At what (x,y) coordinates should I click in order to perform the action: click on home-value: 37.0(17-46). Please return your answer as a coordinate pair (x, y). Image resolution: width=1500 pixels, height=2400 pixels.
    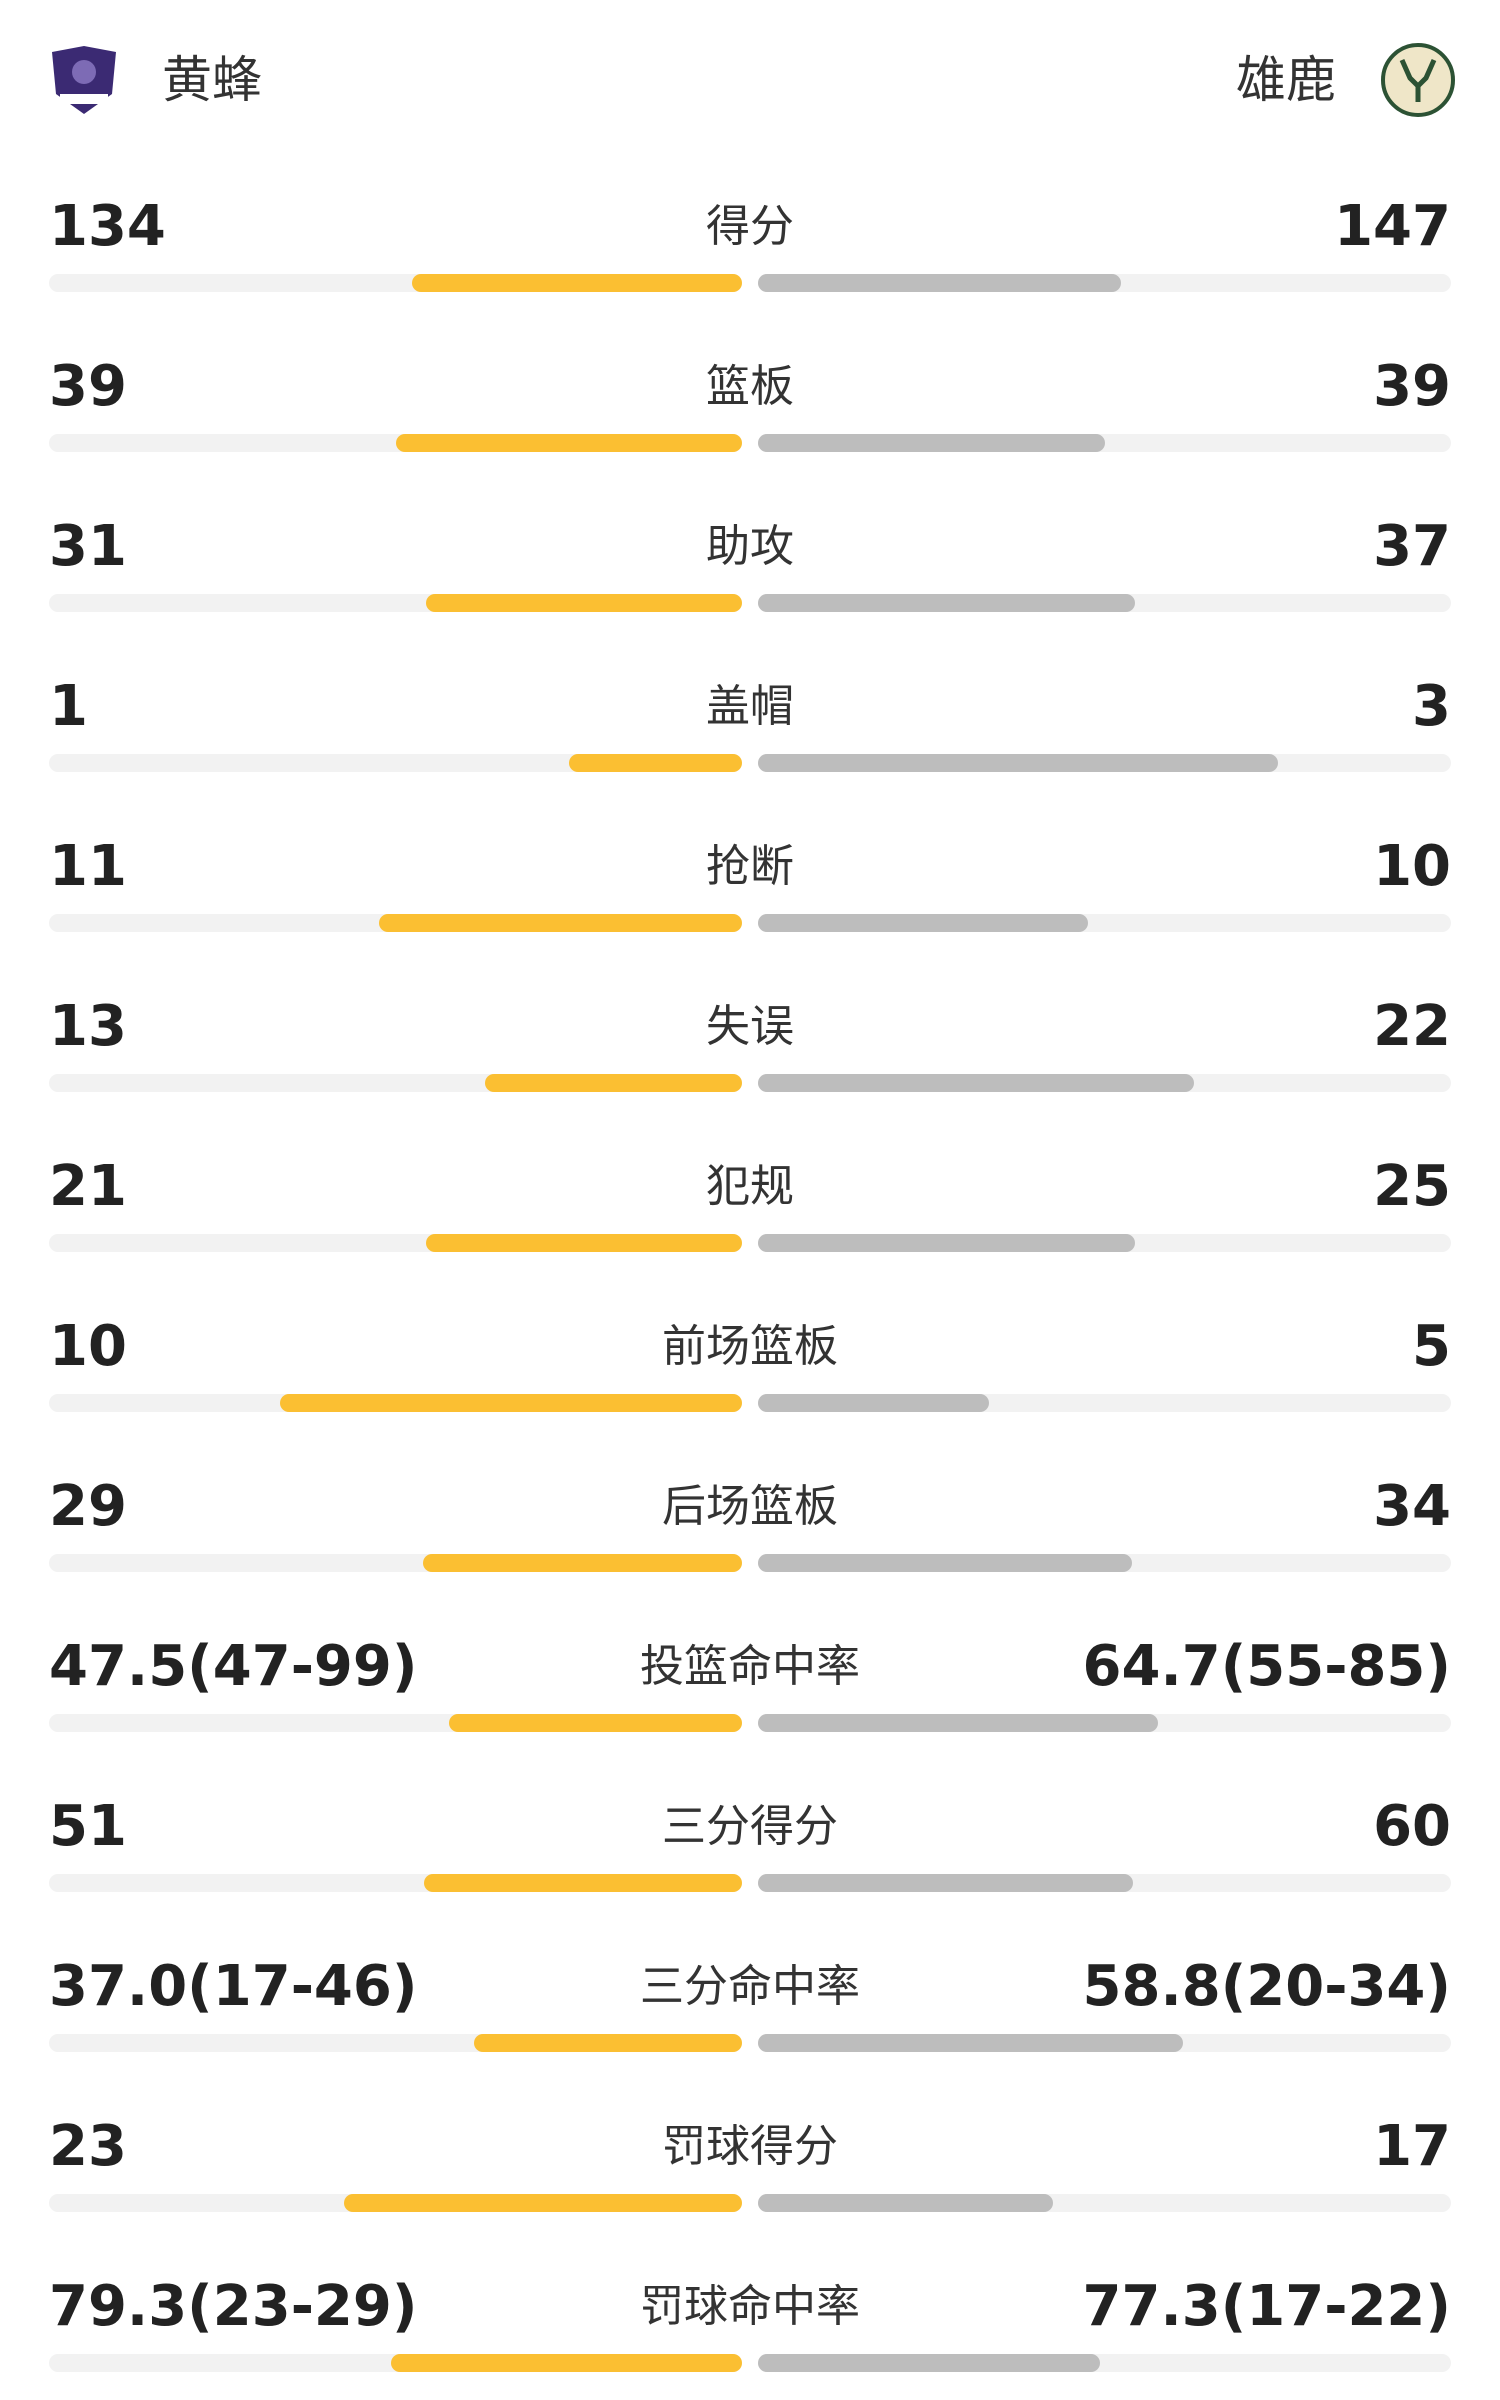
    Looking at the image, I should click on (233, 1986).